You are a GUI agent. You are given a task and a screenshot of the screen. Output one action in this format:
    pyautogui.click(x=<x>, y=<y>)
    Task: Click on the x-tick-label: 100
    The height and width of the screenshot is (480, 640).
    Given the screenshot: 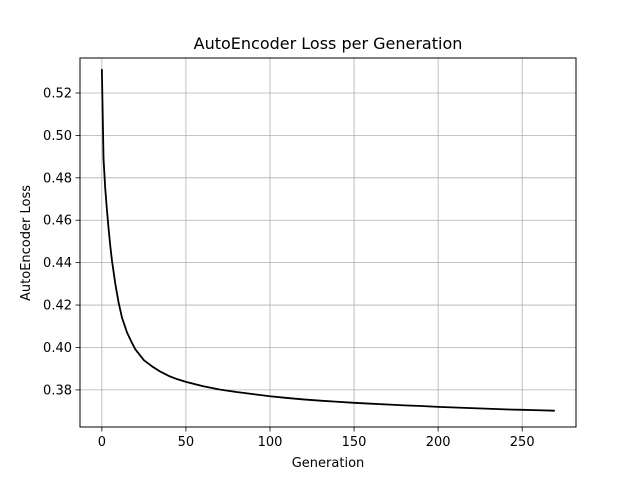 What is the action you would take?
    pyautogui.click(x=270, y=442)
    